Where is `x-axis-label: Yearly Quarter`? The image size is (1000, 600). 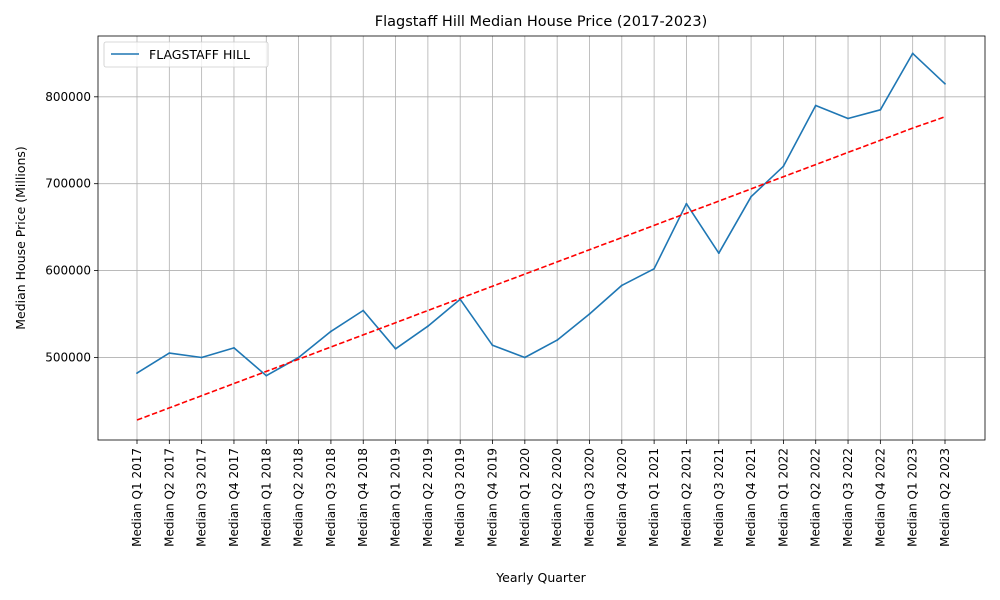 x-axis-label: Yearly Quarter is located at coordinates (540, 577).